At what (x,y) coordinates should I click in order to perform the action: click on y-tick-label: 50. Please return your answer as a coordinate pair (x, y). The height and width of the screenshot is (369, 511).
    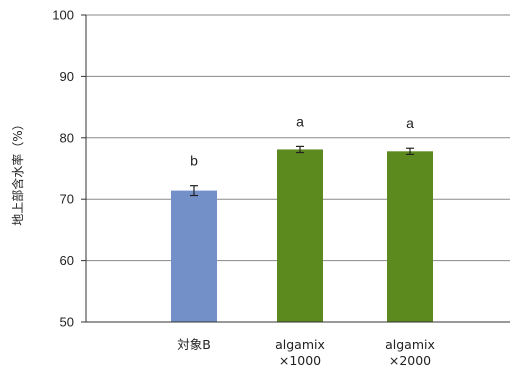
    Looking at the image, I should click on (67, 322).